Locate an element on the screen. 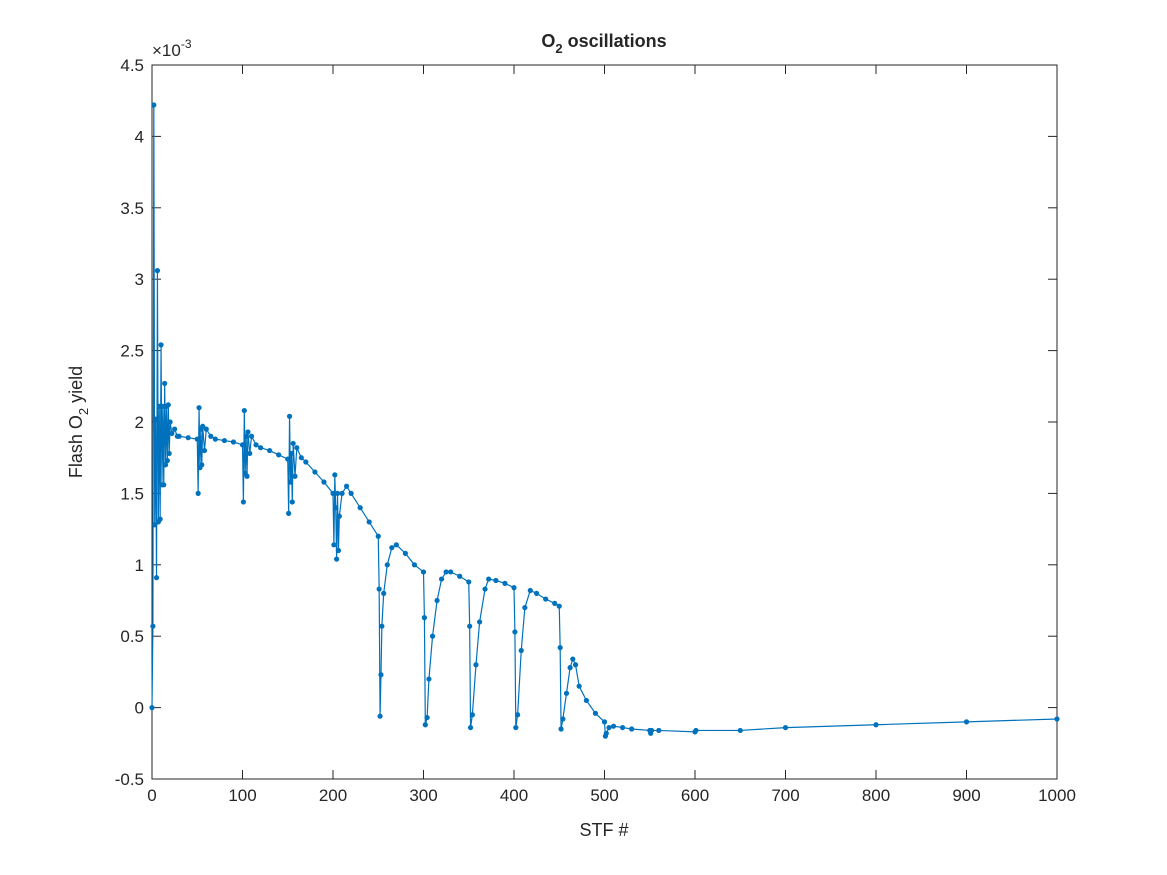 This screenshot has width=1167, height=875. y-tick-label: 0 is located at coordinates (139, 708).